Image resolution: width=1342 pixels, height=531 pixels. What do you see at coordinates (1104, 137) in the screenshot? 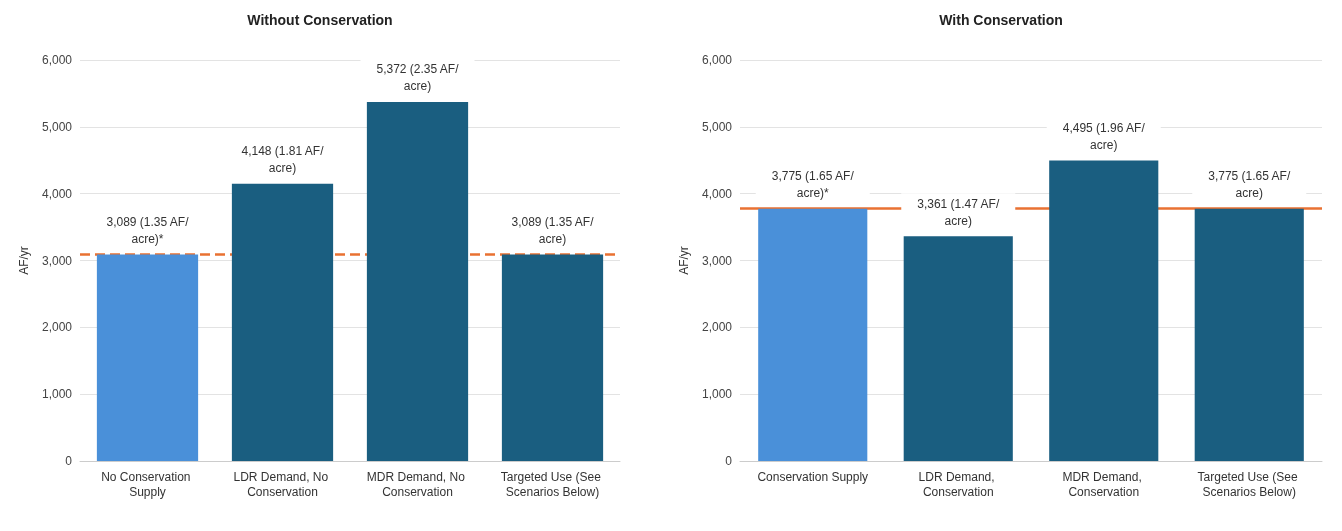
I see `data-label: 4,495 (1.96 AF/acre)` at bounding box center [1104, 137].